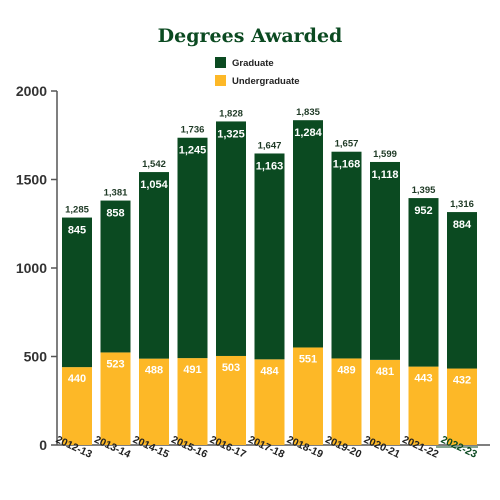 Image resolution: width=500 pixels, height=500 pixels. Describe the element at coordinates (308, 133) in the screenshot. I see `graduate-value-label: 1,284` at that location.